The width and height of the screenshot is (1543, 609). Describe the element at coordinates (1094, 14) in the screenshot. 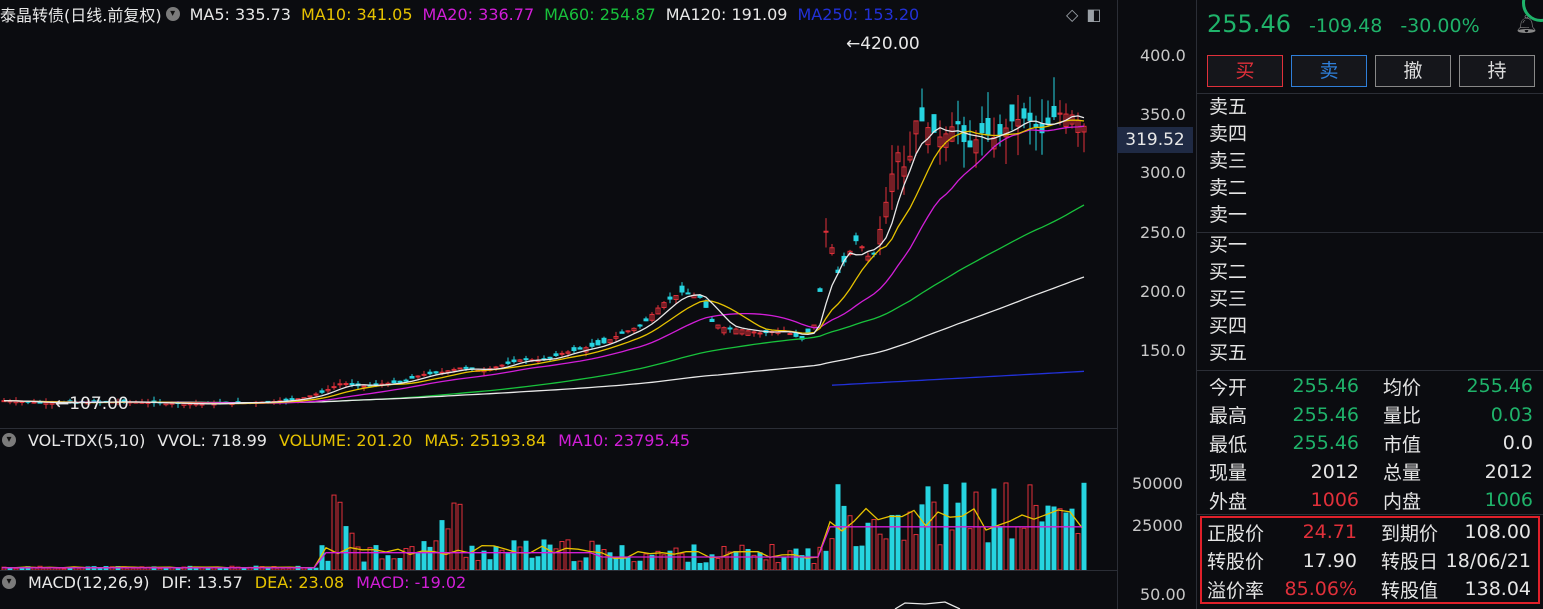

I see `panel-toggle-icon: ◧` at that location.